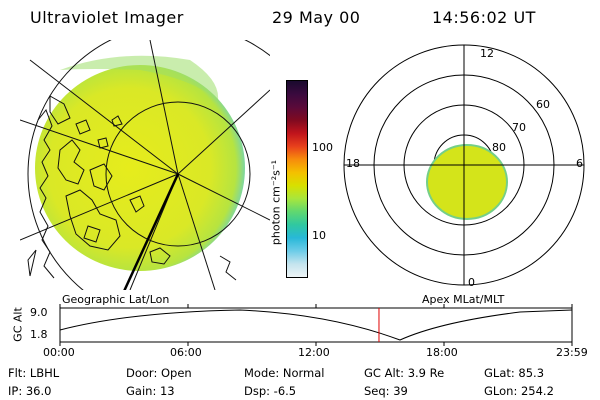 The image size is (600, 400). Describe the element at coordinates (39, 334) in the screenshot. I see `timeline-ymin: 1.8` at that location.